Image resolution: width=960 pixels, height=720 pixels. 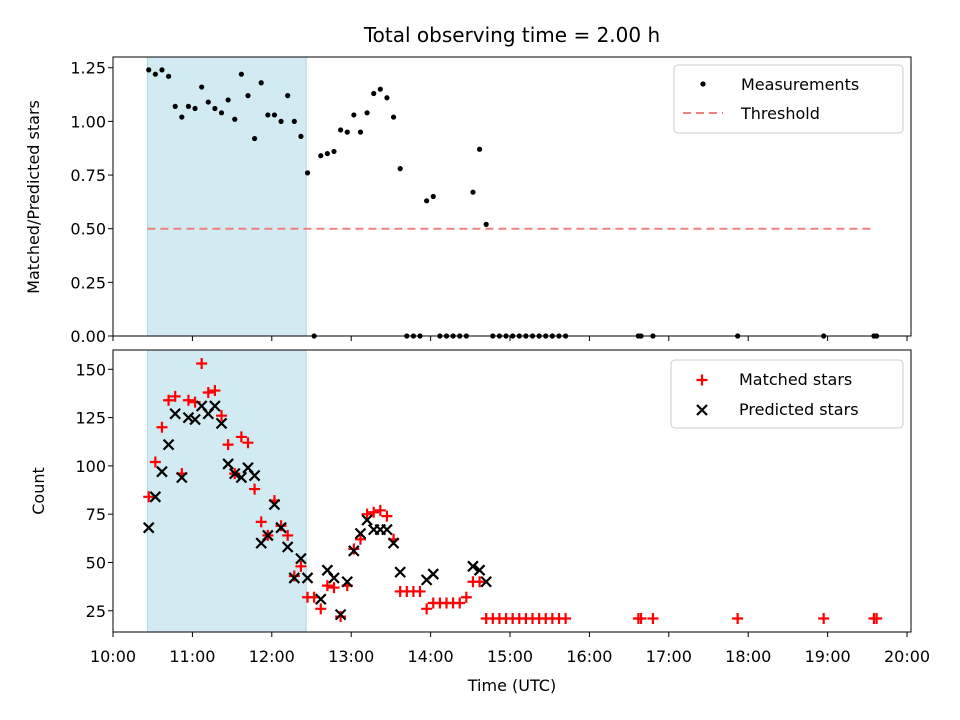 I want to click on y-tick-label: 25, so click(x=96, y=611).